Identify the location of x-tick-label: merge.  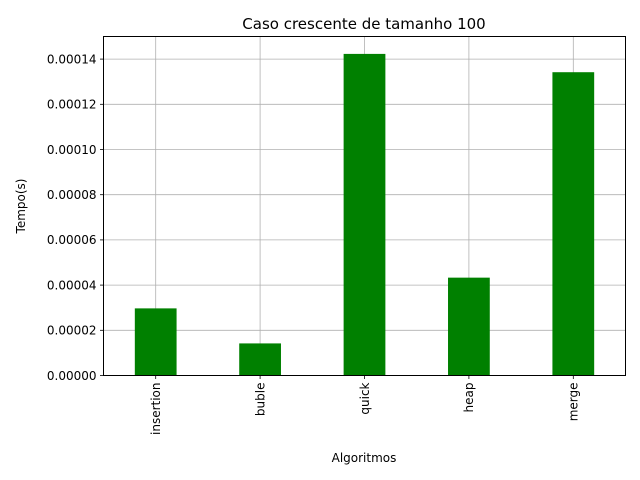
(574, 402).